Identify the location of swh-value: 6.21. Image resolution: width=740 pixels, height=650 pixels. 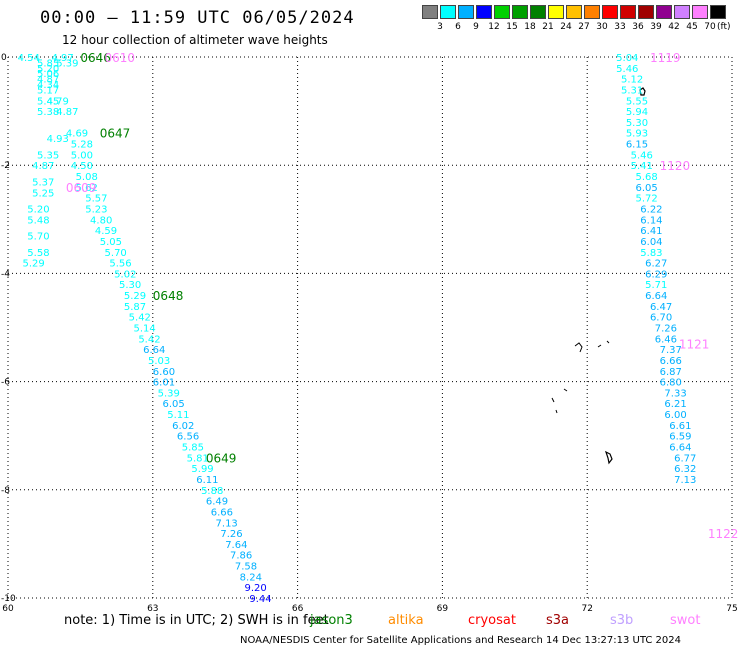
(675, 404).